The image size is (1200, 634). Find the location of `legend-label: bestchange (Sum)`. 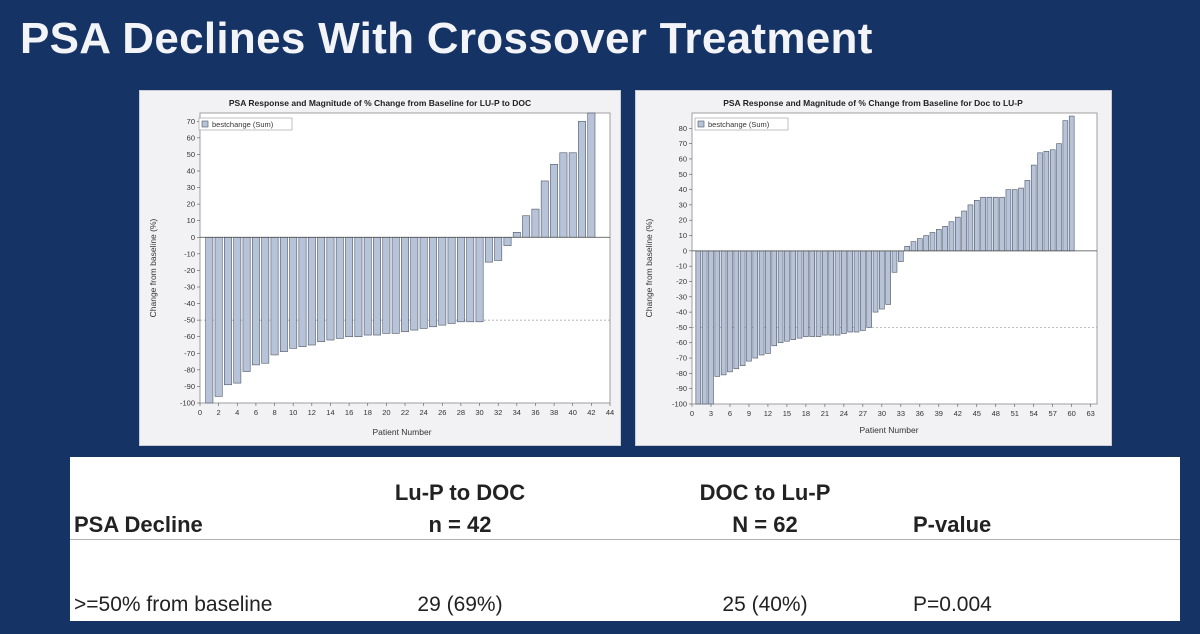

legend-label: bestchange (Sum) is located at coordinates (243, 124).